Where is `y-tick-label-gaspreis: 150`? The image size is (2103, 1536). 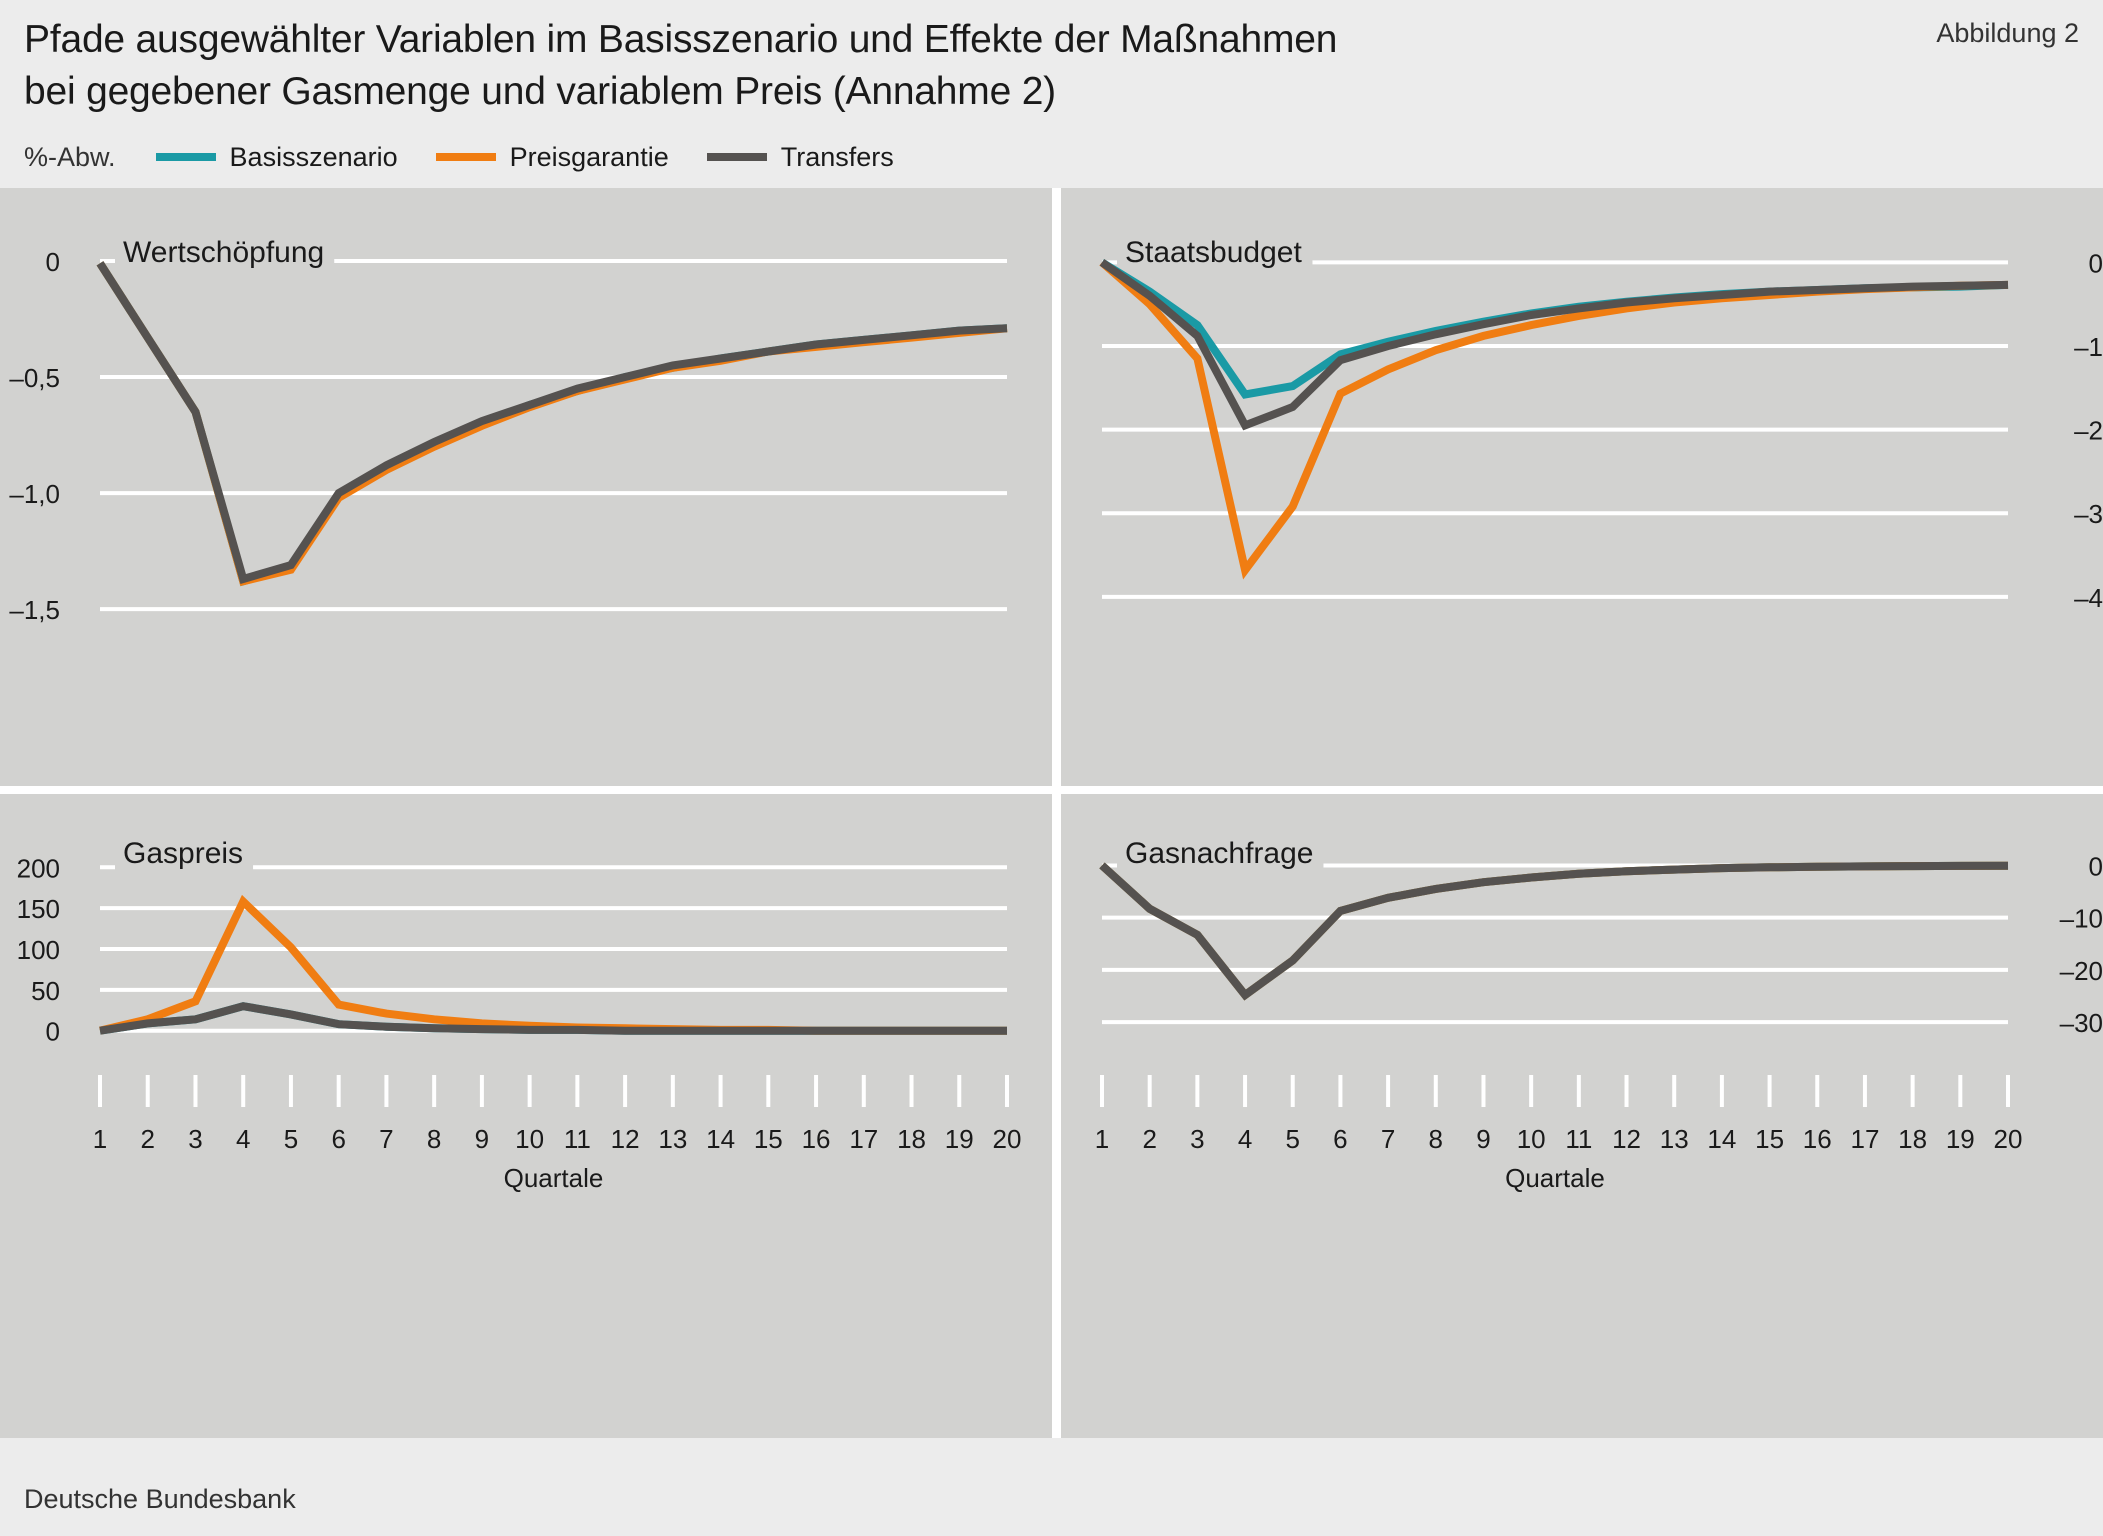 y-tick-label-gaspreis: 150 is located at coordinates (38, 909).